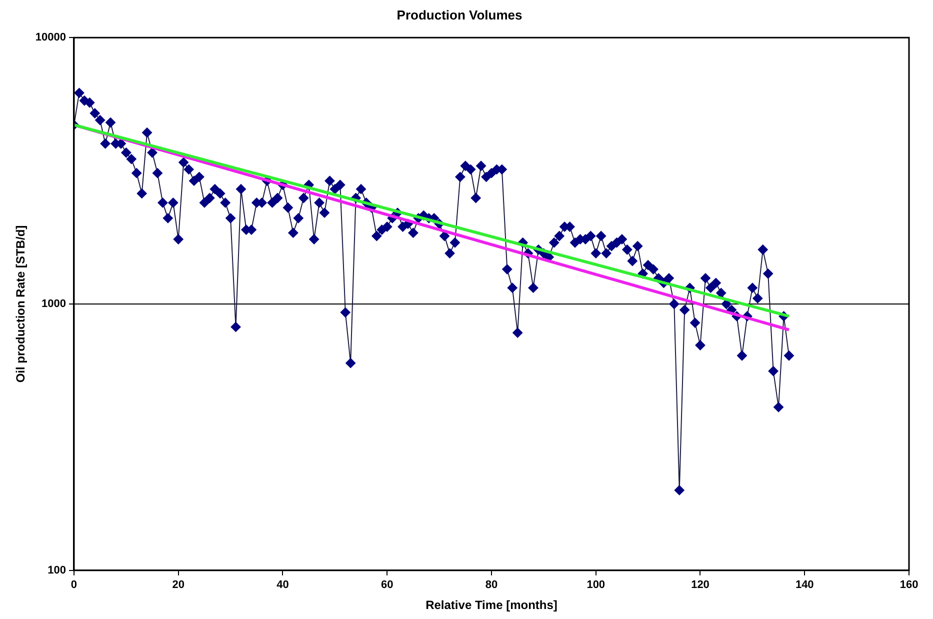 The width and height of the screenshot is (933, 619). I want to click on x-tick-label: 80, so click(491, 585).